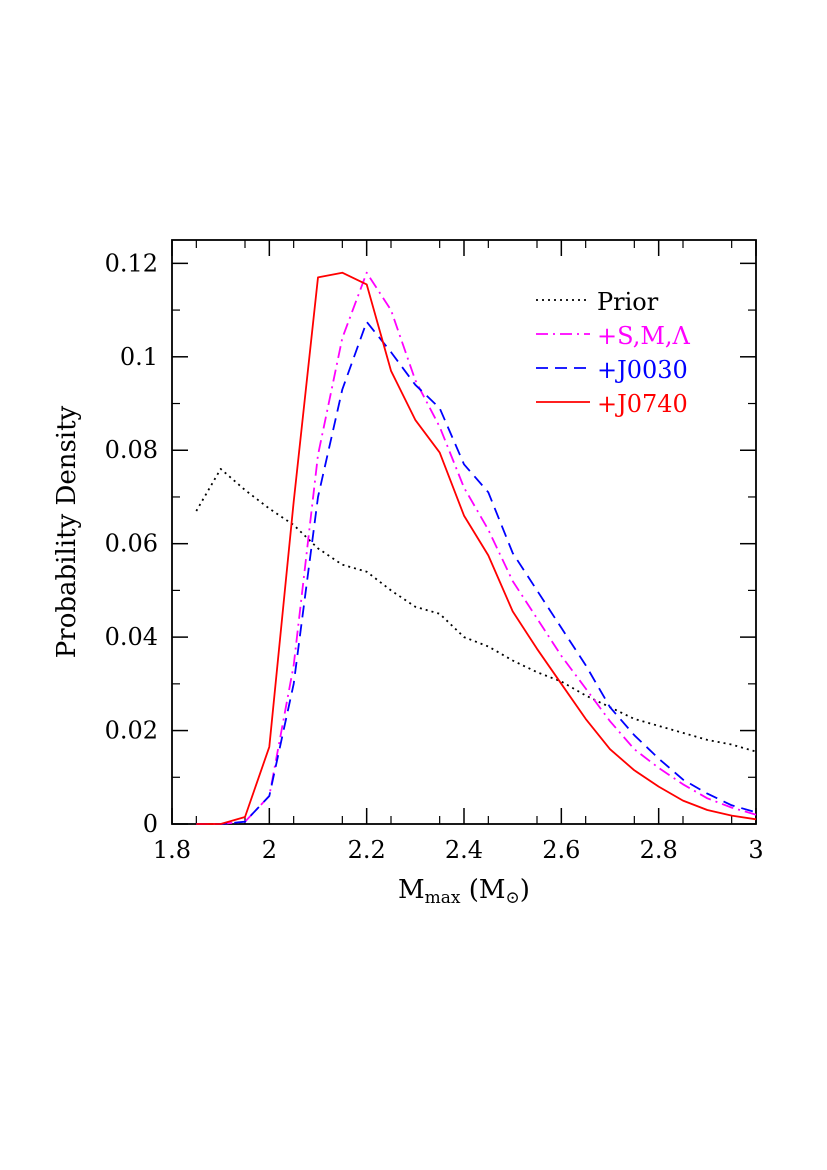  I want to click on y-axis-title: Probability Density, so click(67, 531).